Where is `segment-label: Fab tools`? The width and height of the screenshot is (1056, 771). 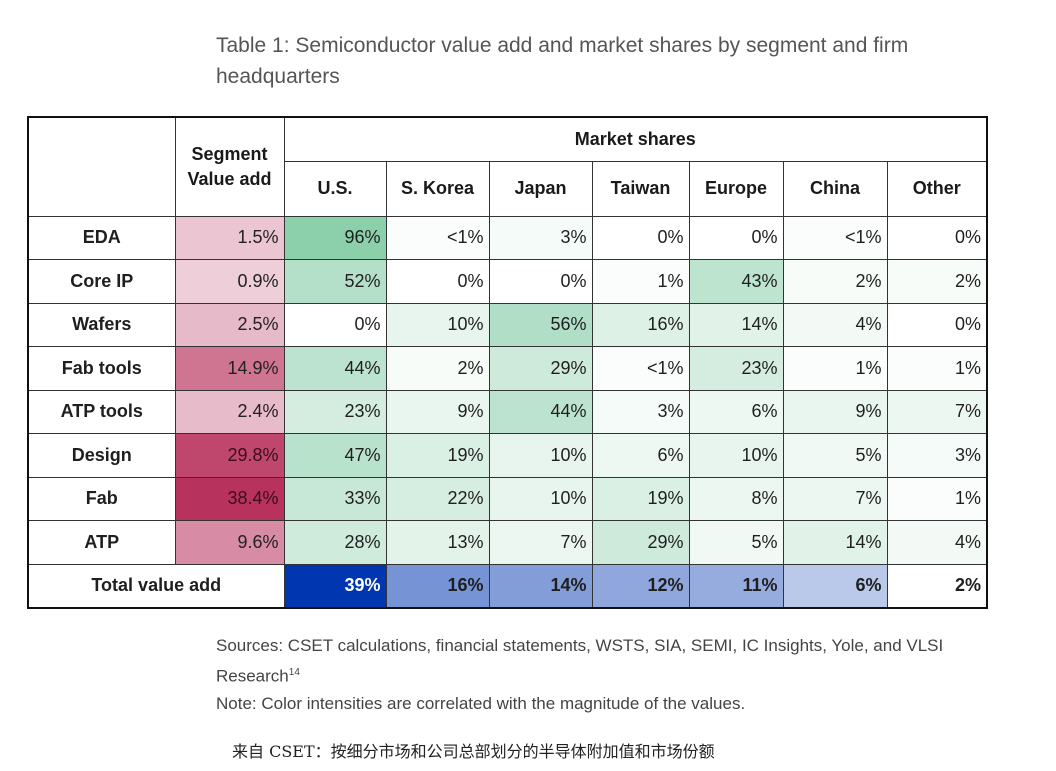
segment-label: Fab tools is located at coordinates (101, 368).